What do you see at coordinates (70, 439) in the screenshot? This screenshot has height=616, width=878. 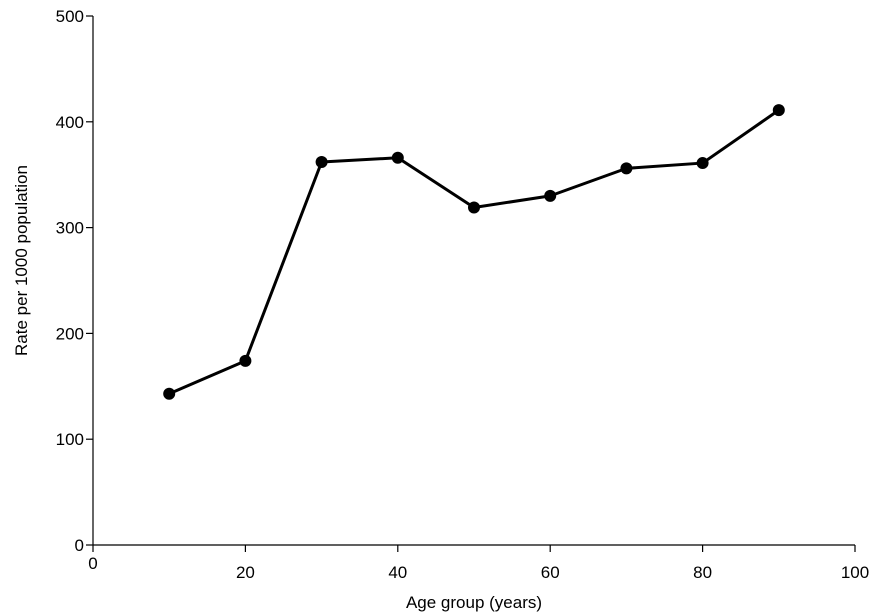 I see `y-tick-label: 100` at bounding box center [70, 439].